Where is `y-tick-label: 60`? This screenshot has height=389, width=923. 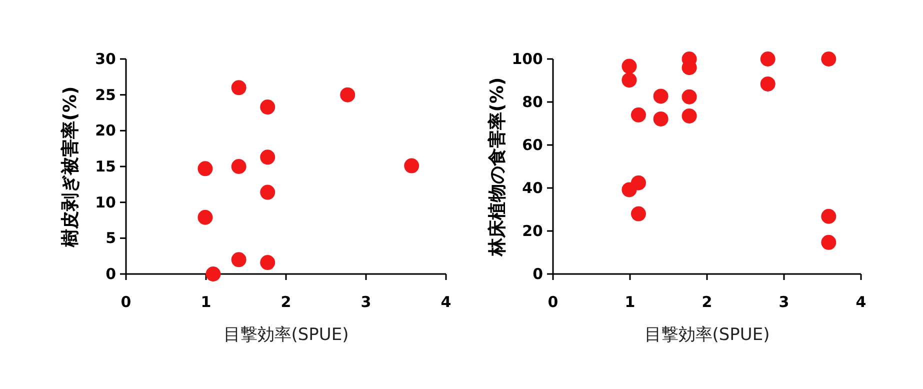
y-tick-label: 60 is located at coordinates (532, 145).